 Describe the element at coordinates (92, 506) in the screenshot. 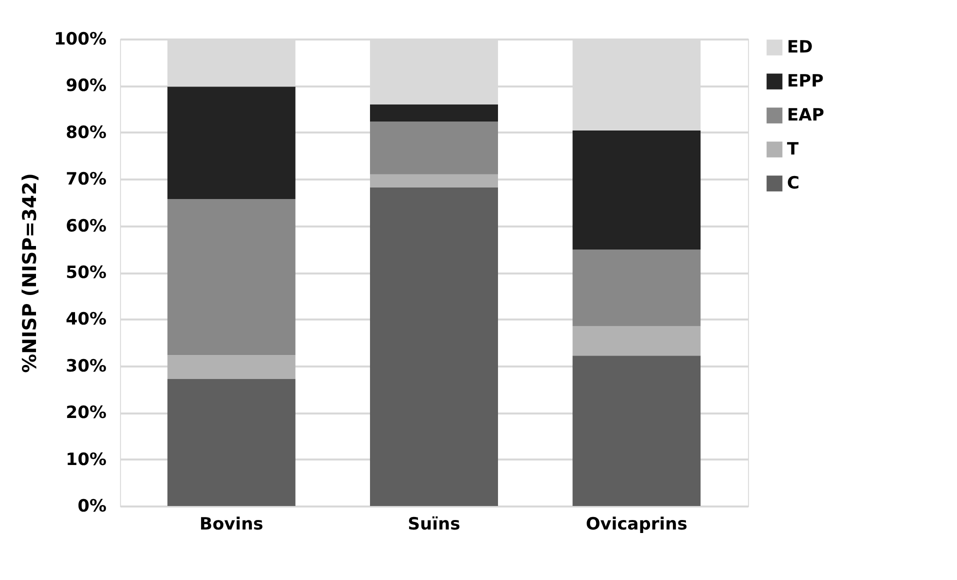

I see `y-tick-label: 0%` at that location.